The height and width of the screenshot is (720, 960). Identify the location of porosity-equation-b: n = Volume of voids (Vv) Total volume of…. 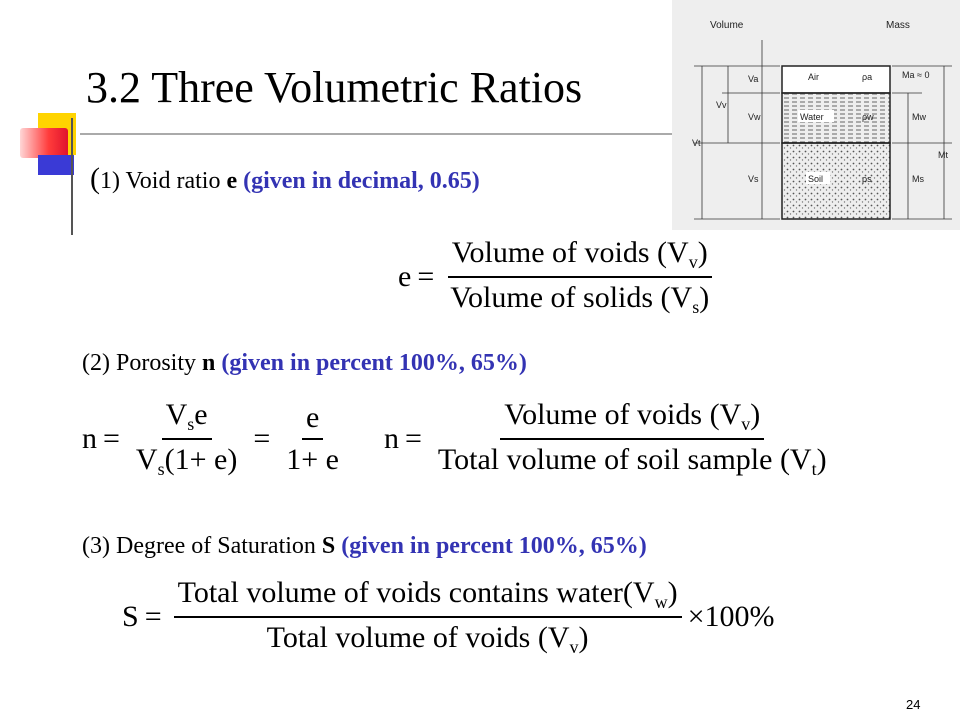
(610, 439).